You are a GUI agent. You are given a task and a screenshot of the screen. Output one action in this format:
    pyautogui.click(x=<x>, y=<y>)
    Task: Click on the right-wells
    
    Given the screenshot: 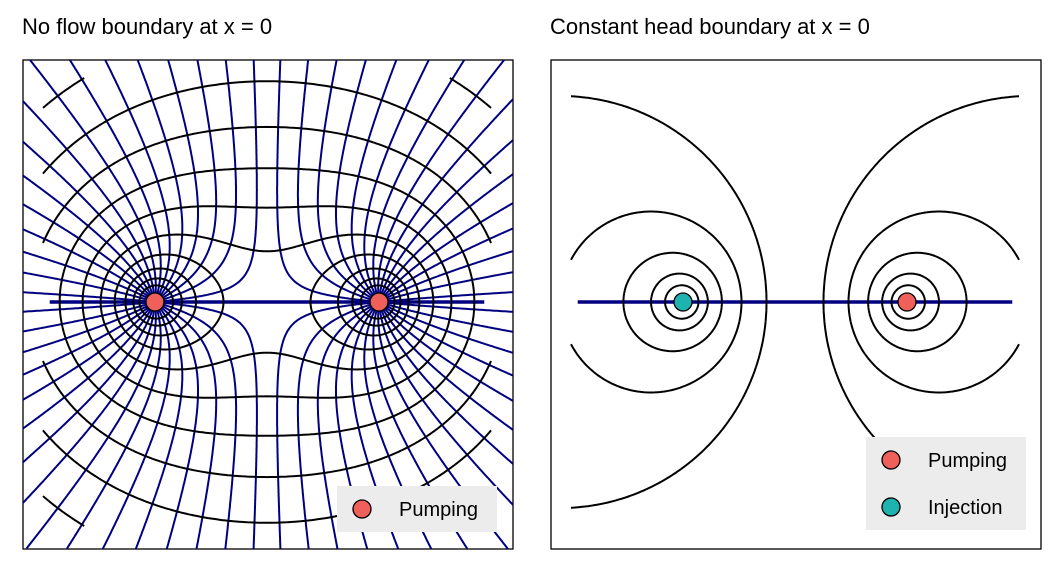 What is the action you would take?
    pyautogui.click(x=795, y=302)
    